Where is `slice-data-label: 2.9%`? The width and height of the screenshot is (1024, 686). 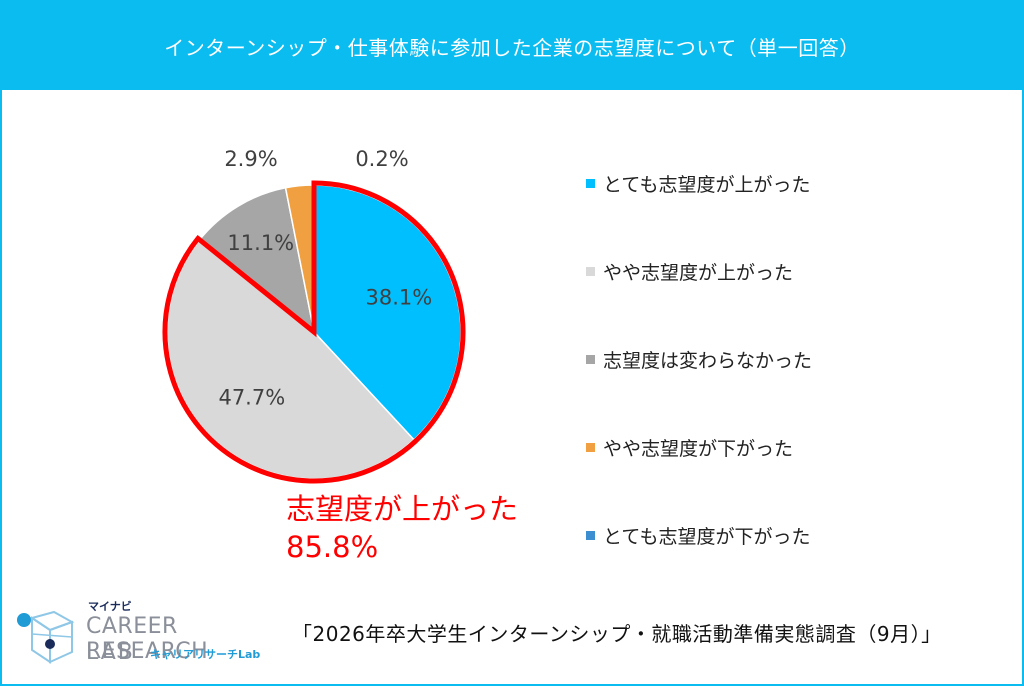
slice-data-label: 2.9% is located at coordinates (250, 159).